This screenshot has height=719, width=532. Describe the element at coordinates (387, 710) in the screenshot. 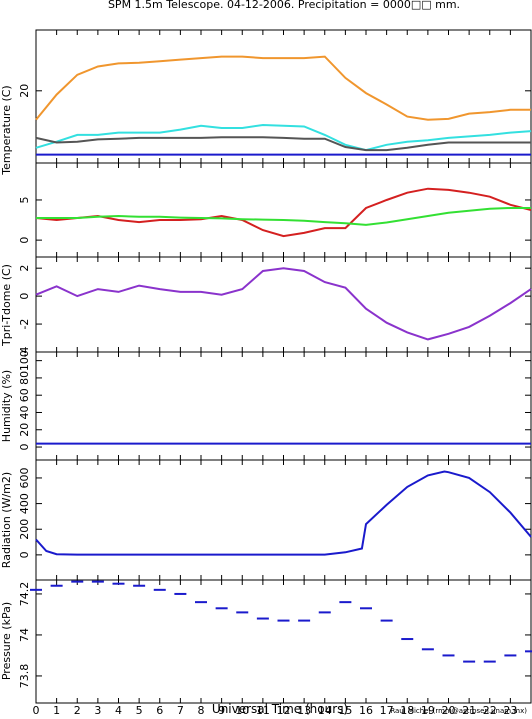

I see `x-tick-label: 17` at that location.